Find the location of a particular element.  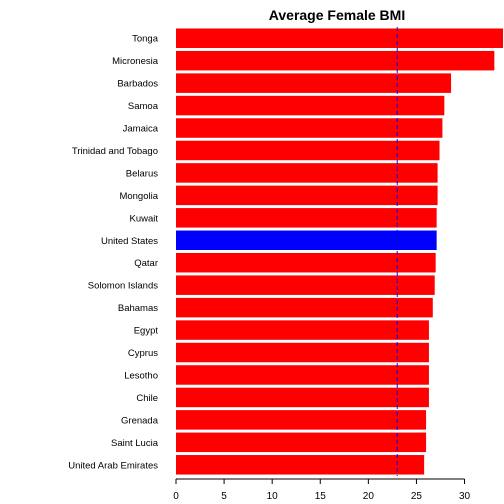

x-tick-label: 15 is located at coordinates (321, 496).